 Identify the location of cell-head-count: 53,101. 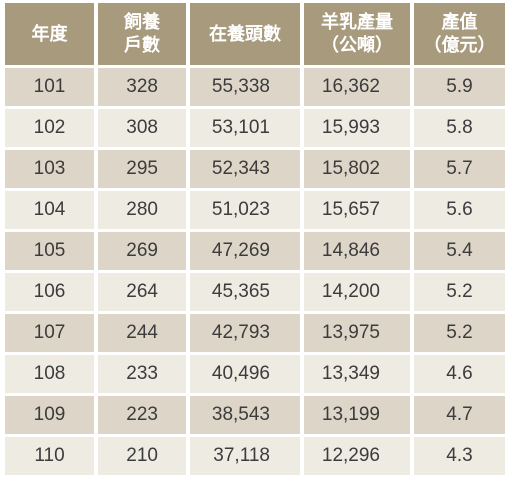
(245, 128).